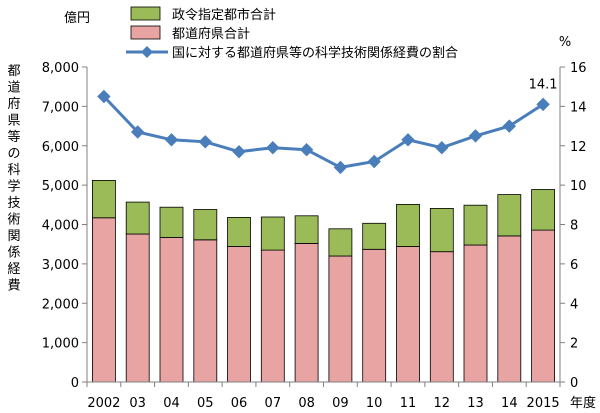 This screenshot has height=413, width=600. I want to click on x-tick-label: 05, so click(205, 403).